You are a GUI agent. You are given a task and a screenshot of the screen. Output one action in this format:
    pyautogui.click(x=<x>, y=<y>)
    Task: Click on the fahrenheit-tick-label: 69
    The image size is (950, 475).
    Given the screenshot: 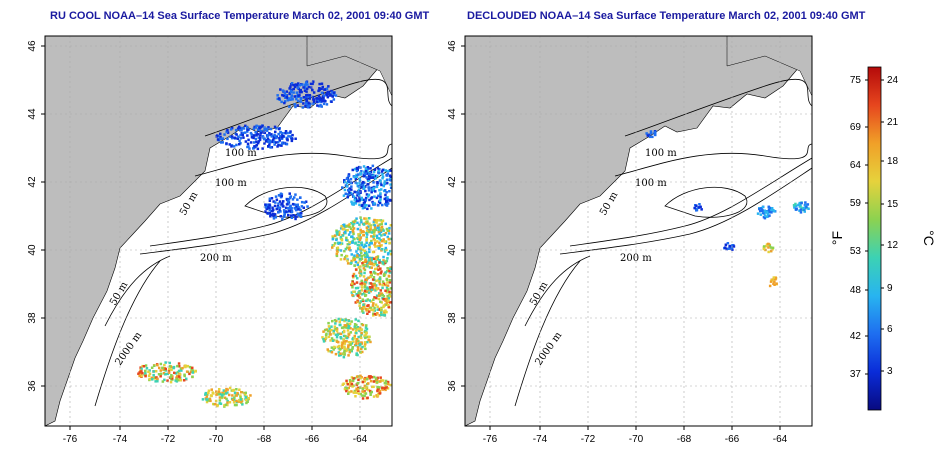 What is the action you would take?
    pyautogui.click(x=856, y=127)
    